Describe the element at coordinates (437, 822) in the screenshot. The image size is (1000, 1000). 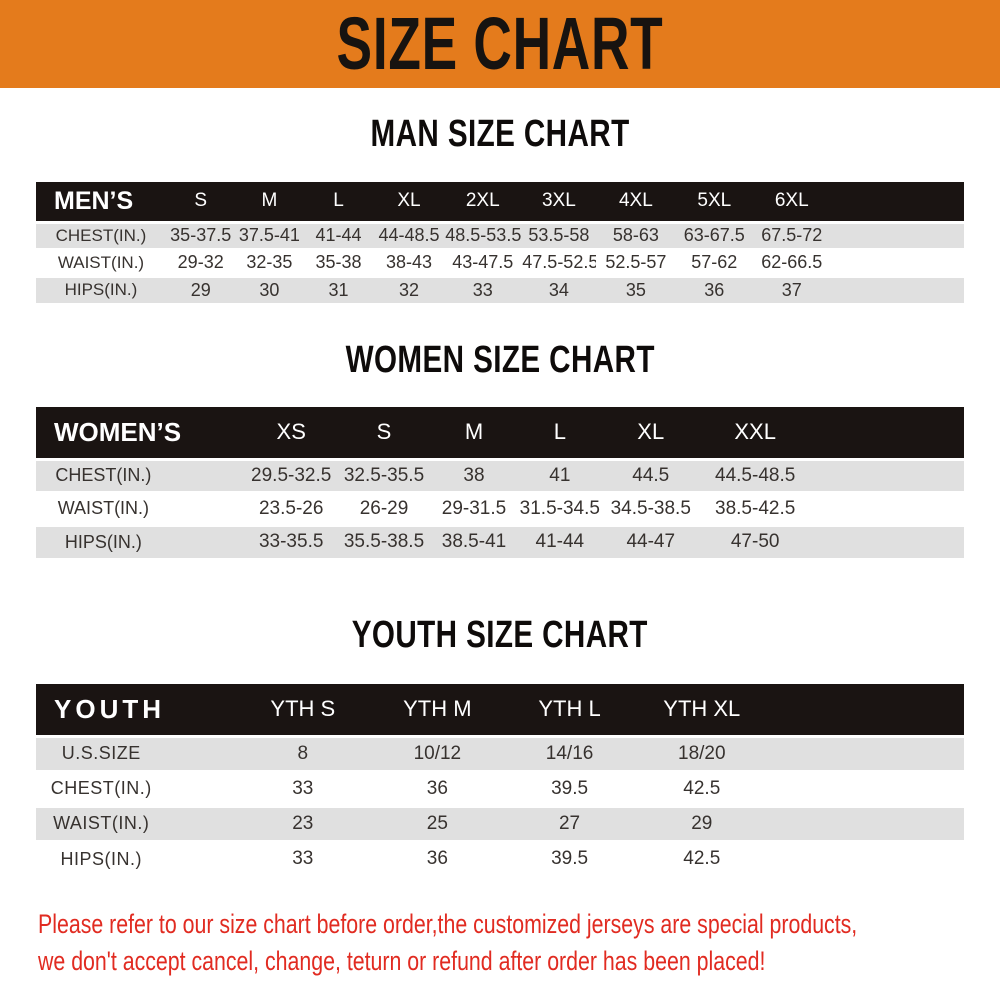
I see `size-value-cell: 25` at that location.